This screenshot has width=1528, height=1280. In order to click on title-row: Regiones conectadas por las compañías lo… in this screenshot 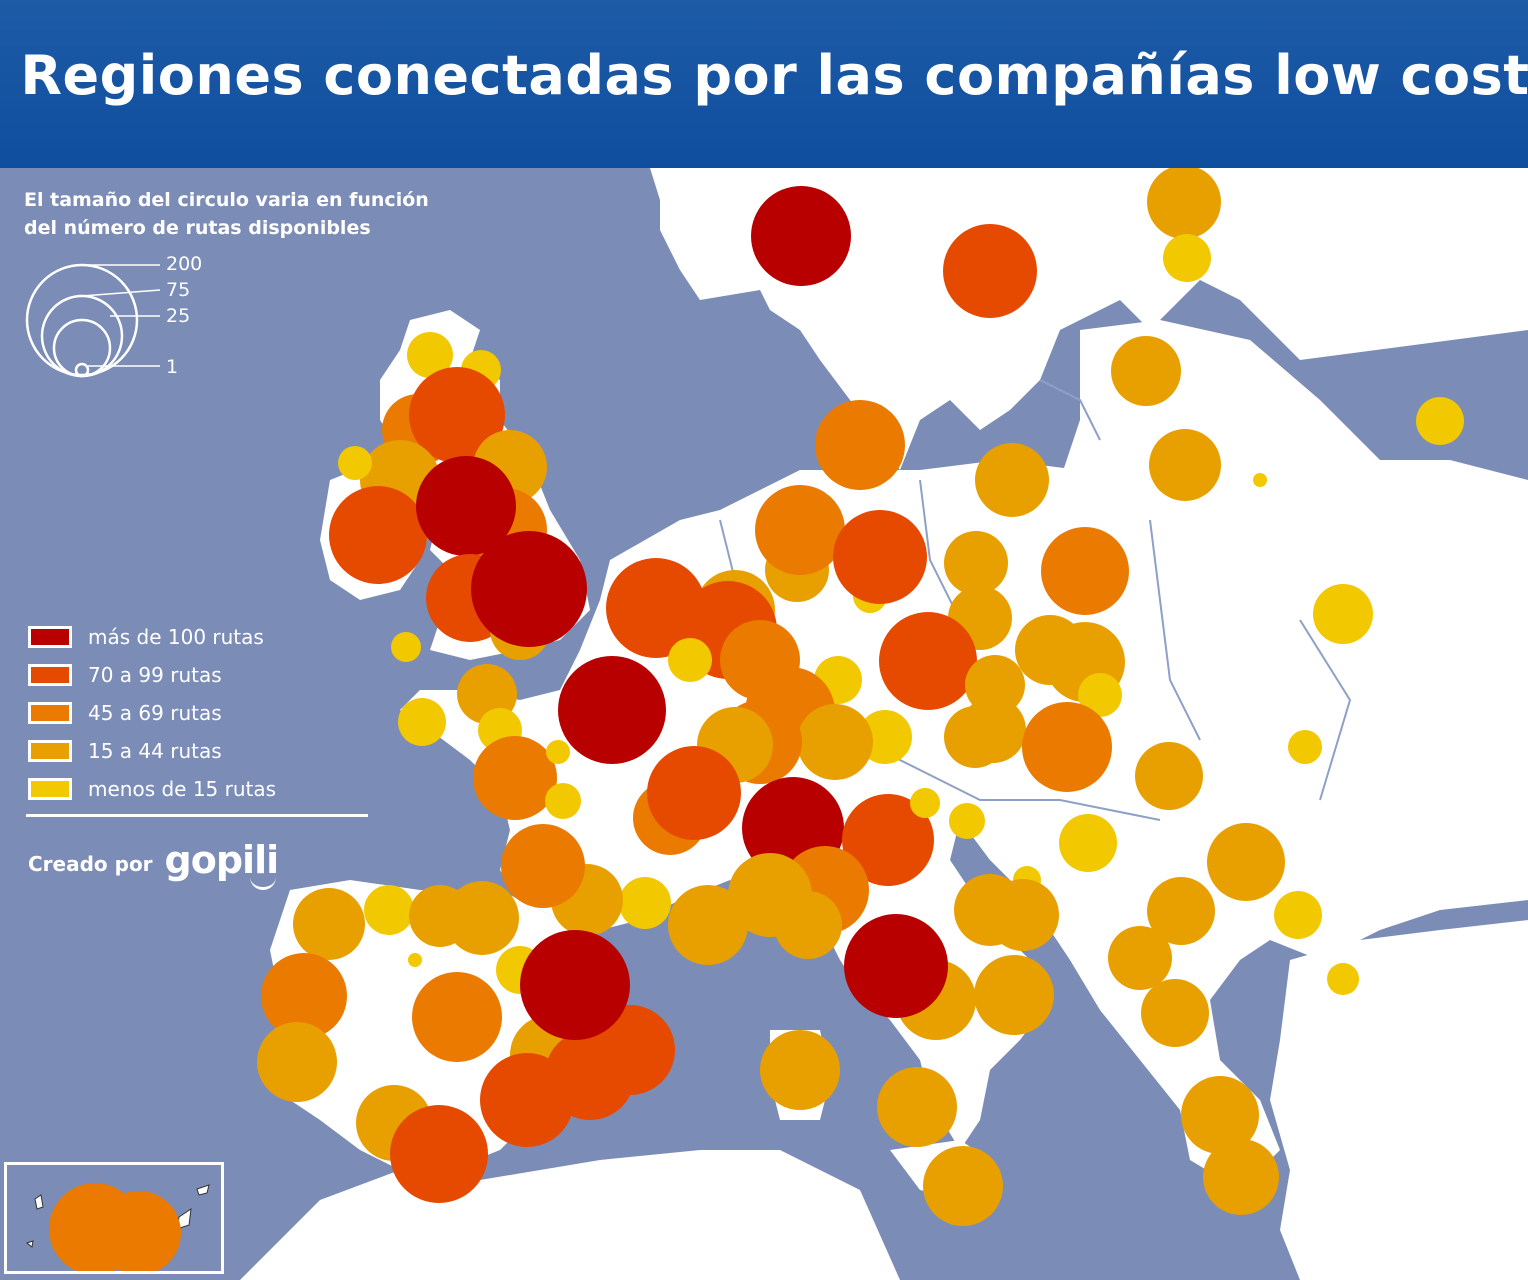, I will do `click(764, 75)`.